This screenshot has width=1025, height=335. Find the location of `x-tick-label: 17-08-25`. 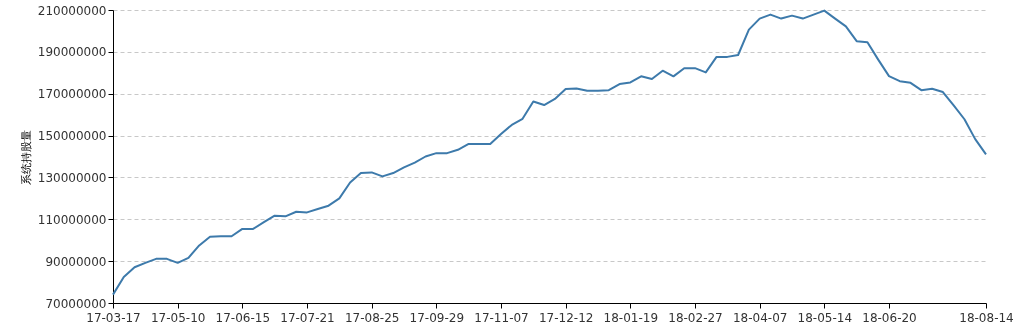

x-tick-label: 17-08-25 is located at coordinates (372, 317).